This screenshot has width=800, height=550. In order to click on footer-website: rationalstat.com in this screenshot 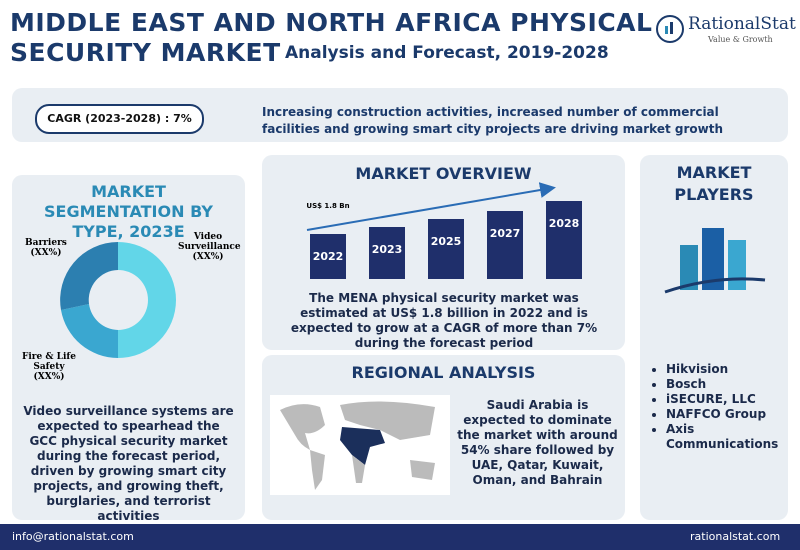, I will do `click(735, 536)`.